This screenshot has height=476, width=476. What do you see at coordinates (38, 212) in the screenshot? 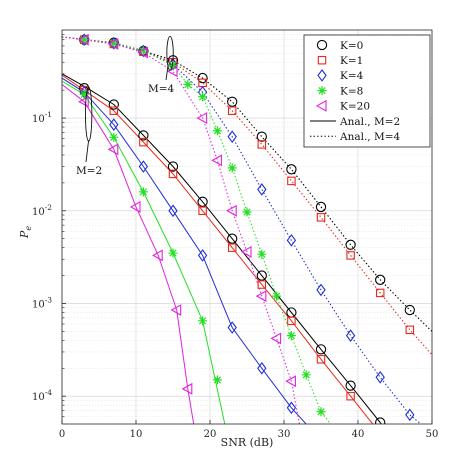
I see `y-tick-base: 10` at bounding box center [38, 212].